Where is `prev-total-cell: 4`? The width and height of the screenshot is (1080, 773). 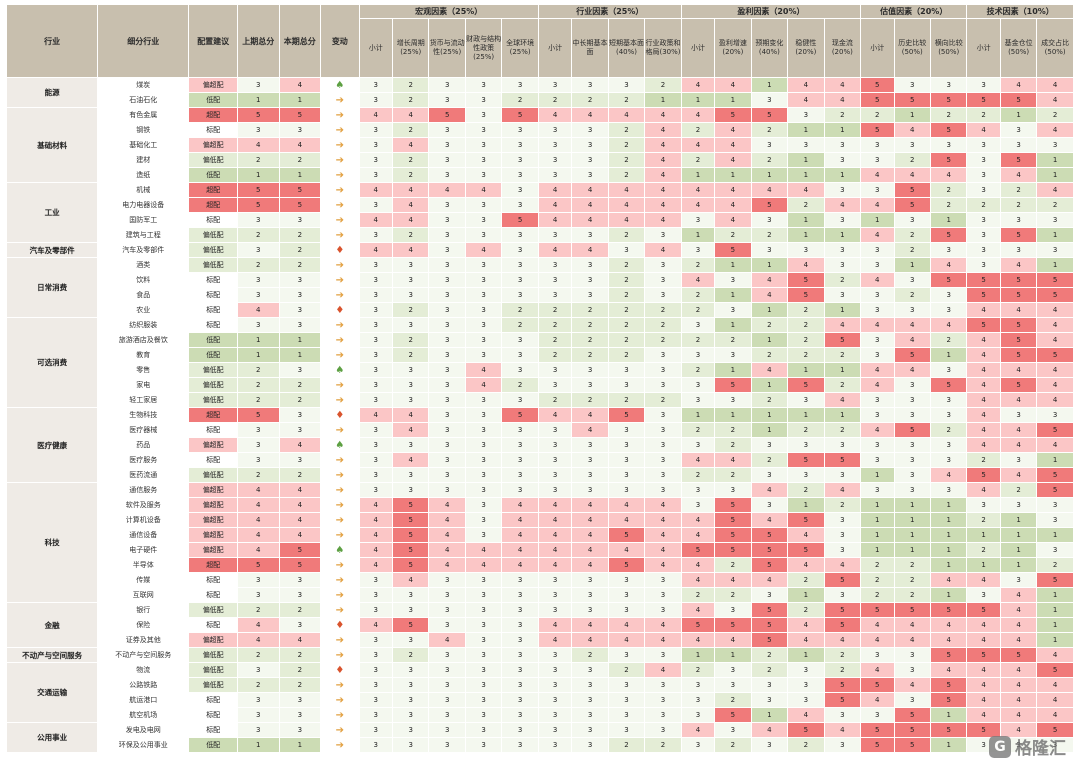 prev-total-cell: 4 is located at coordinates (258, 640).